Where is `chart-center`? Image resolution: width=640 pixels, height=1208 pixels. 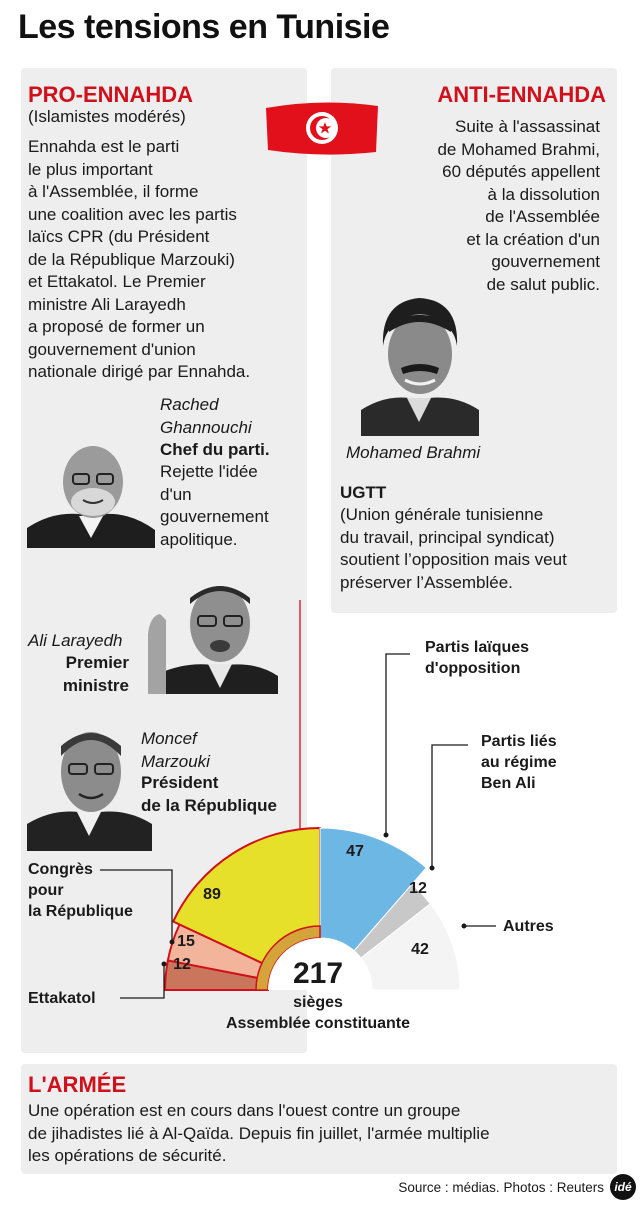
chart-center is located at coordinates (320, 964).